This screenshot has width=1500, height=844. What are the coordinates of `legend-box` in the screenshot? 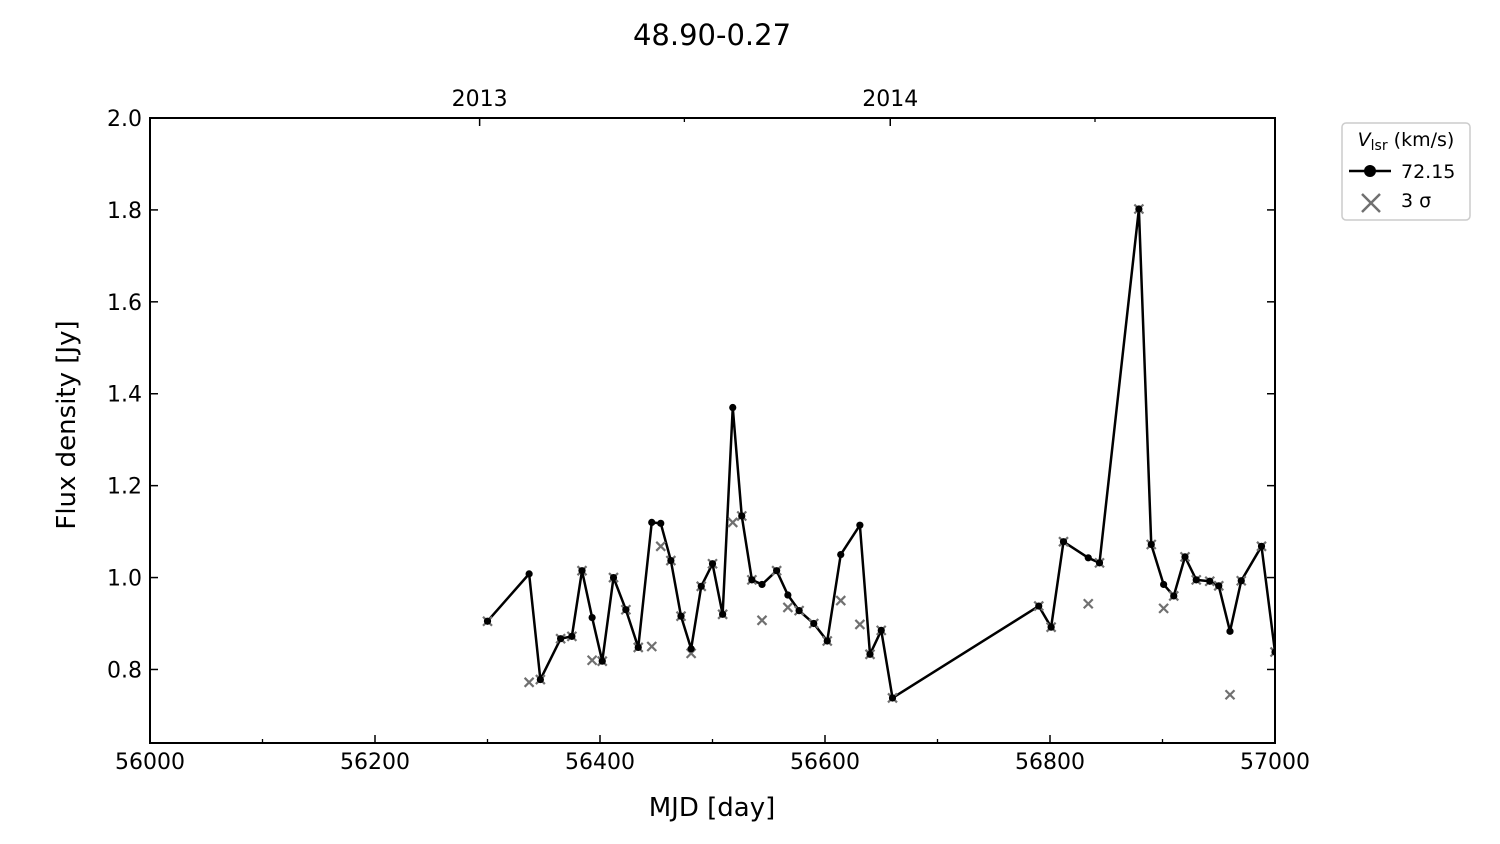 It's located at (1406, 171).